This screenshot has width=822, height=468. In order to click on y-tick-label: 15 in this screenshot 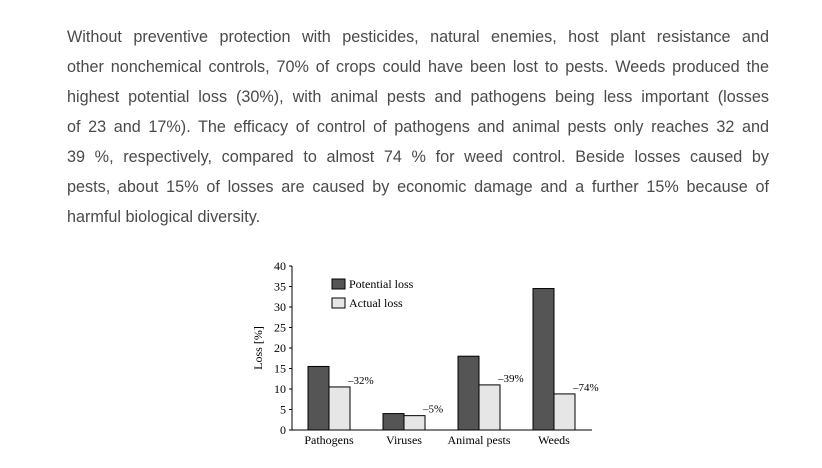, I will do `click(280, 369)`.